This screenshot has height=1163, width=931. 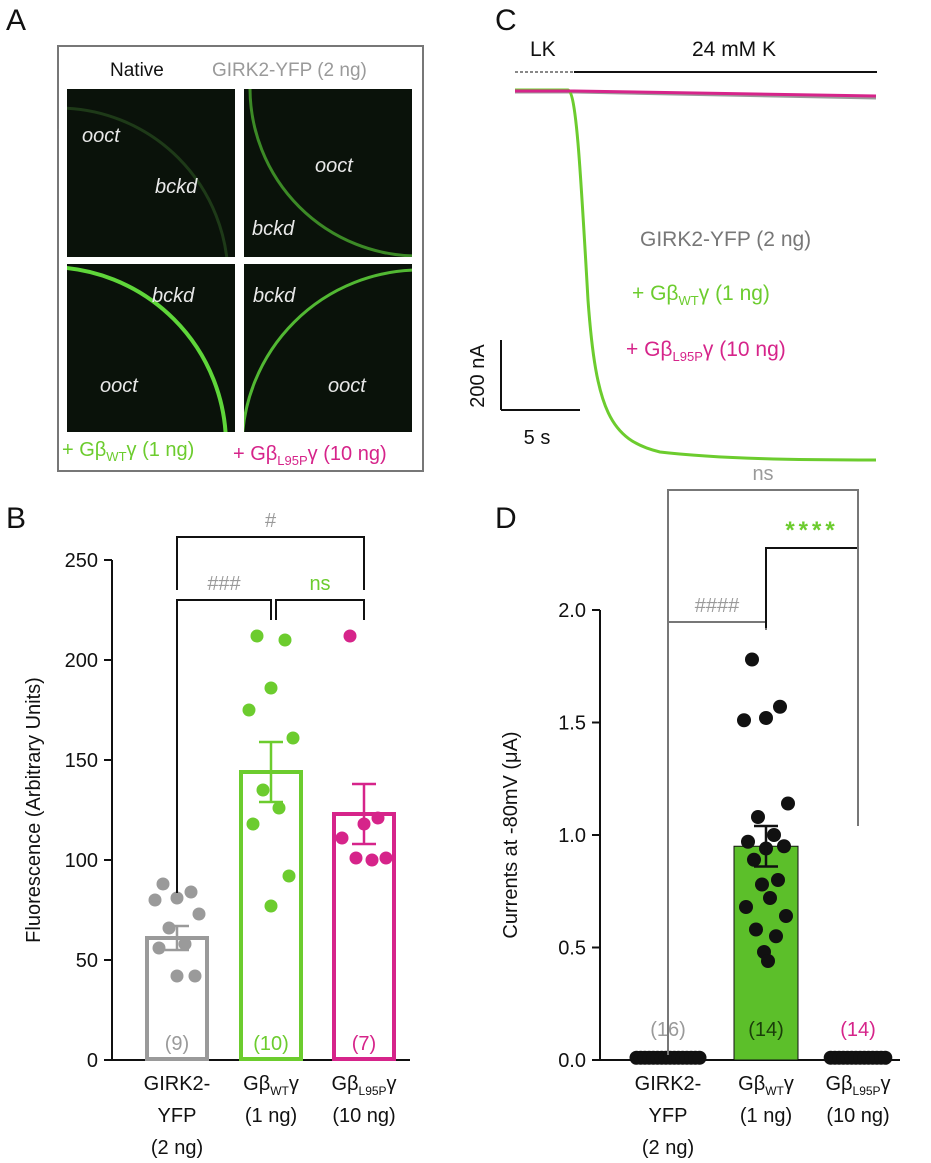 I want to click on trace-wt, so click(x=696, y=275).